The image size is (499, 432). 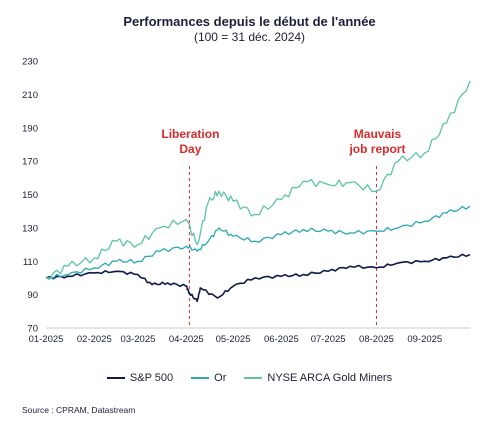 I want to click on legend-label-sp500: S&P 500, so click(x=151, y=378).